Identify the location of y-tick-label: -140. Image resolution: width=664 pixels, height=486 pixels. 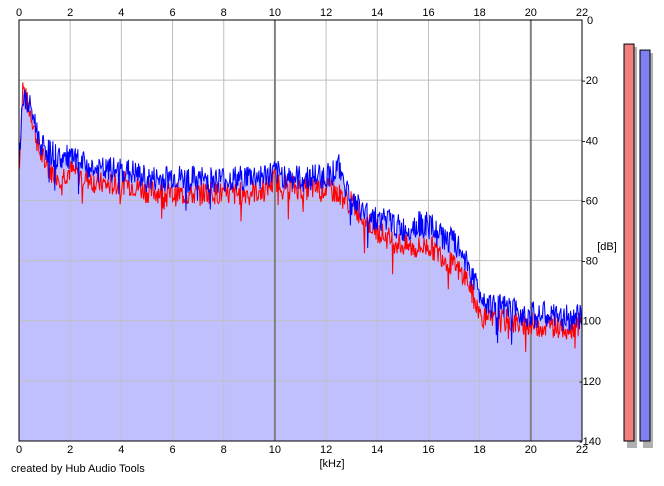
(590, 442).